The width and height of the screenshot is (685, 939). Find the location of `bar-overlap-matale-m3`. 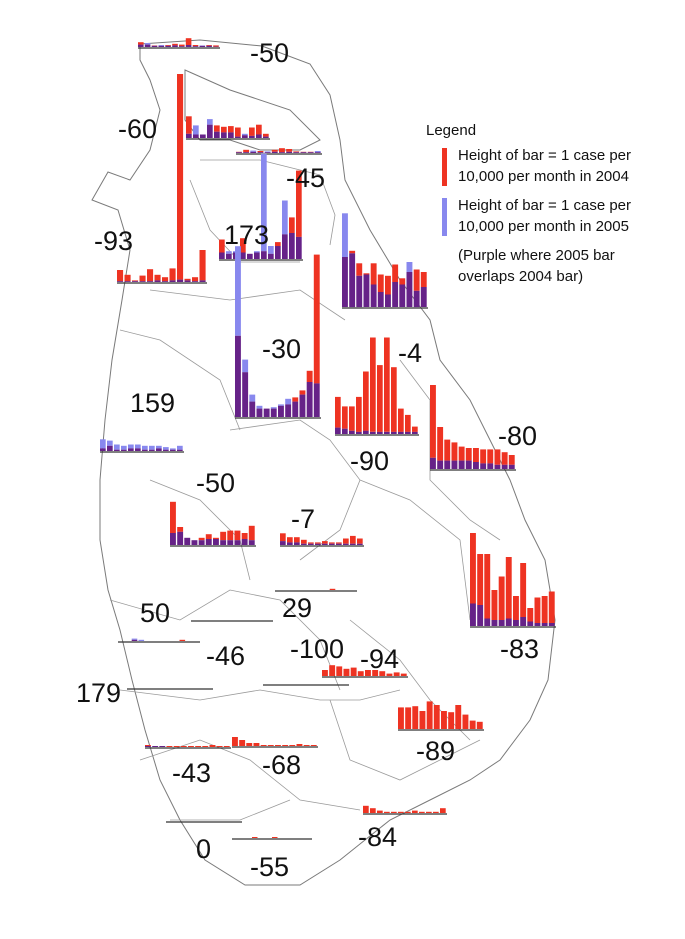

bar-overlap-matale-m3 is located at coordinates (297, 543).